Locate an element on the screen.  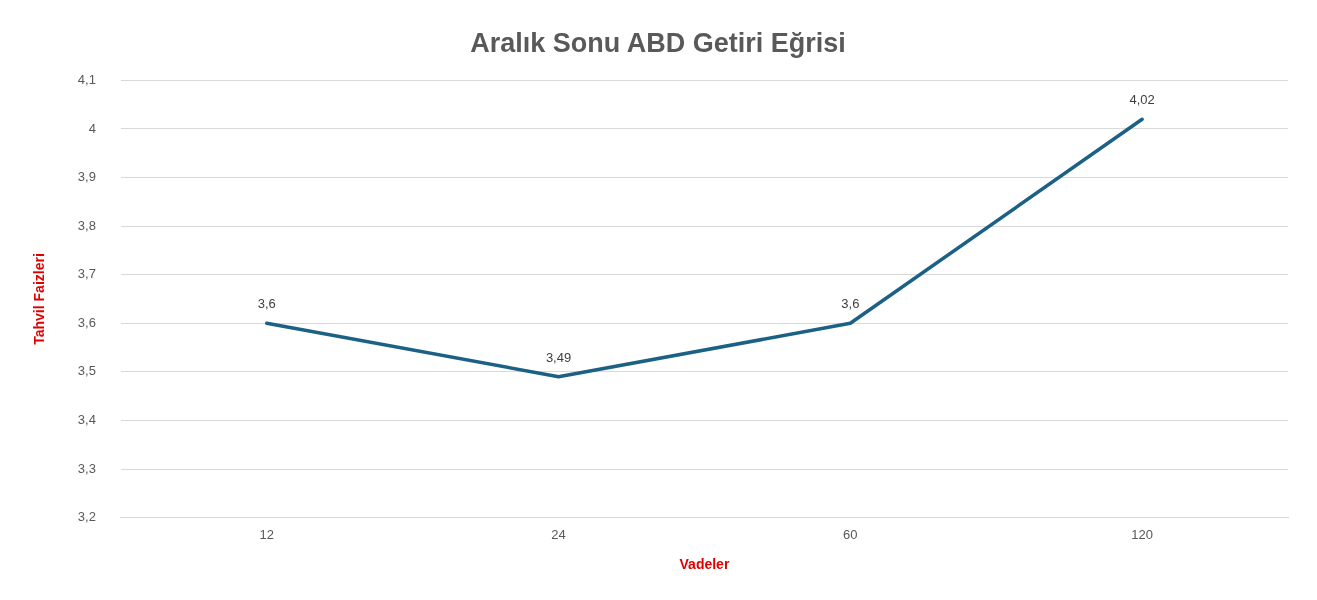
data-label: 4,02 is located at coordinates (1142, 100).